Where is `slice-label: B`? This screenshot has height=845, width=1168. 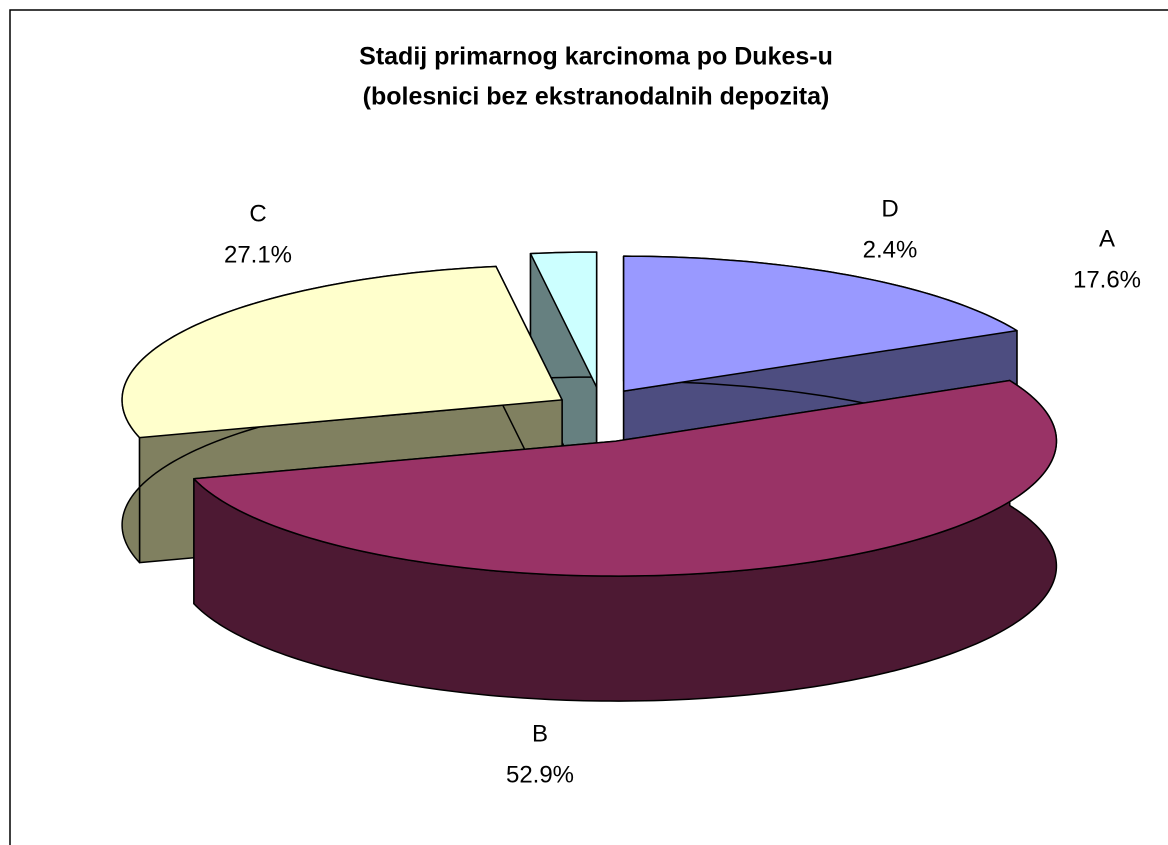
slice-label: B is located at coordinates (540, 733).